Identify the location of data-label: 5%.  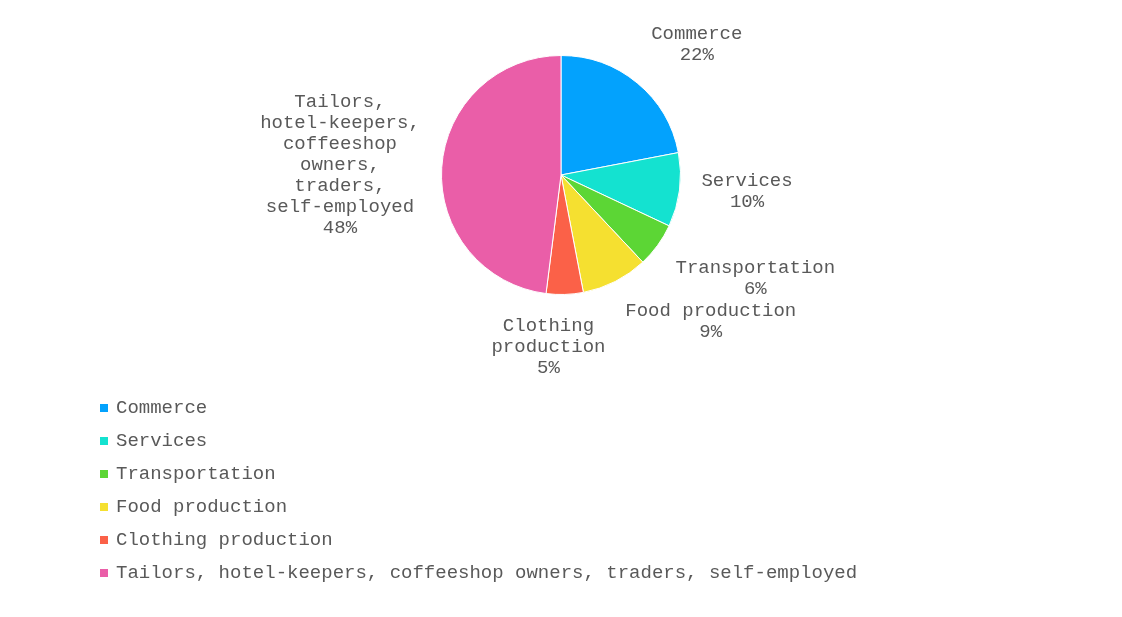
(549, 367).